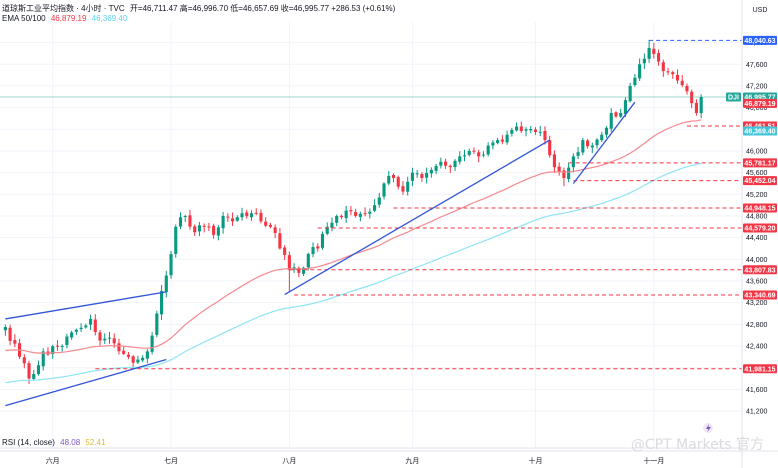  What do you see at coordinates (759, 132) in the screenshot?
I see `price-label-text: 46,369.40` at bounding box center [759, 132].